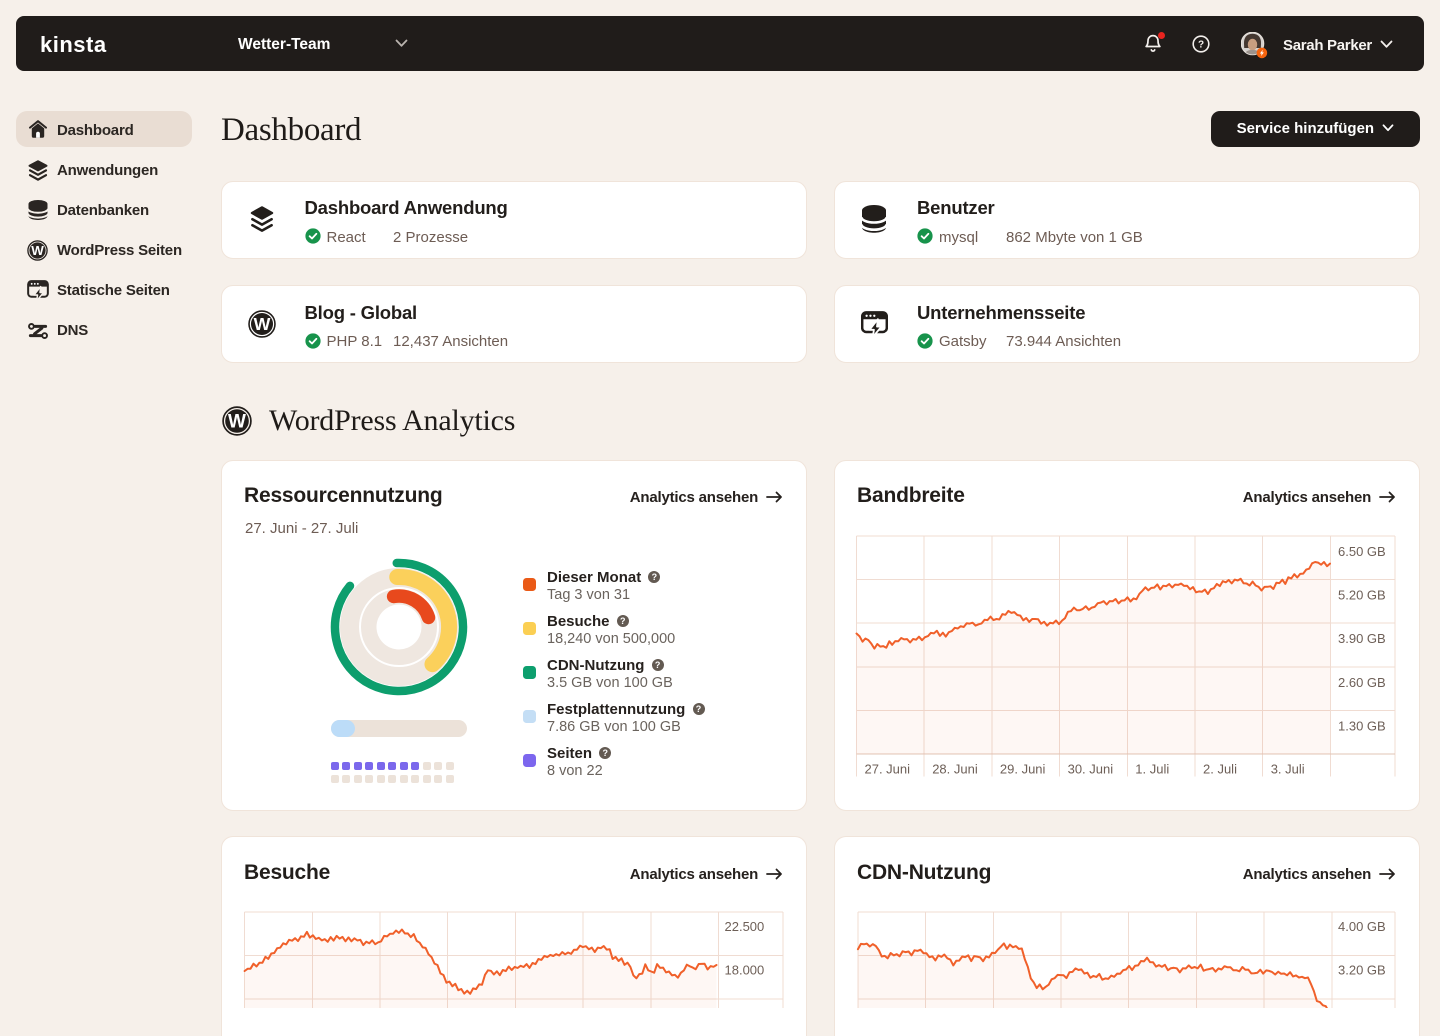 This screenshot has width=1440, height=1036. I want to click on svg-text: 3.20 GB, so click(1362, 970).